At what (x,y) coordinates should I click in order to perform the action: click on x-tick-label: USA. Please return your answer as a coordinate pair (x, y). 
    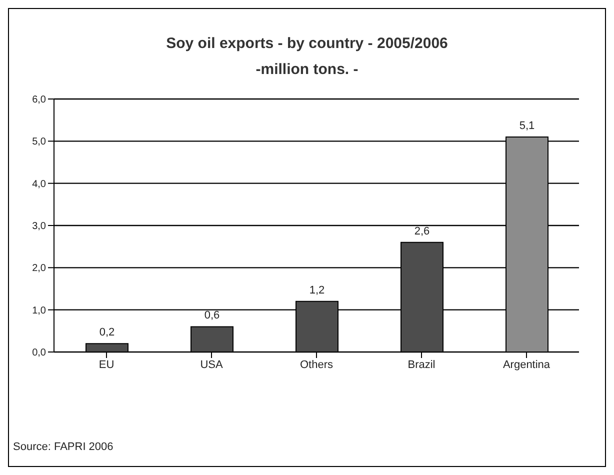
    Looking at the image, I should click on (212, 364).